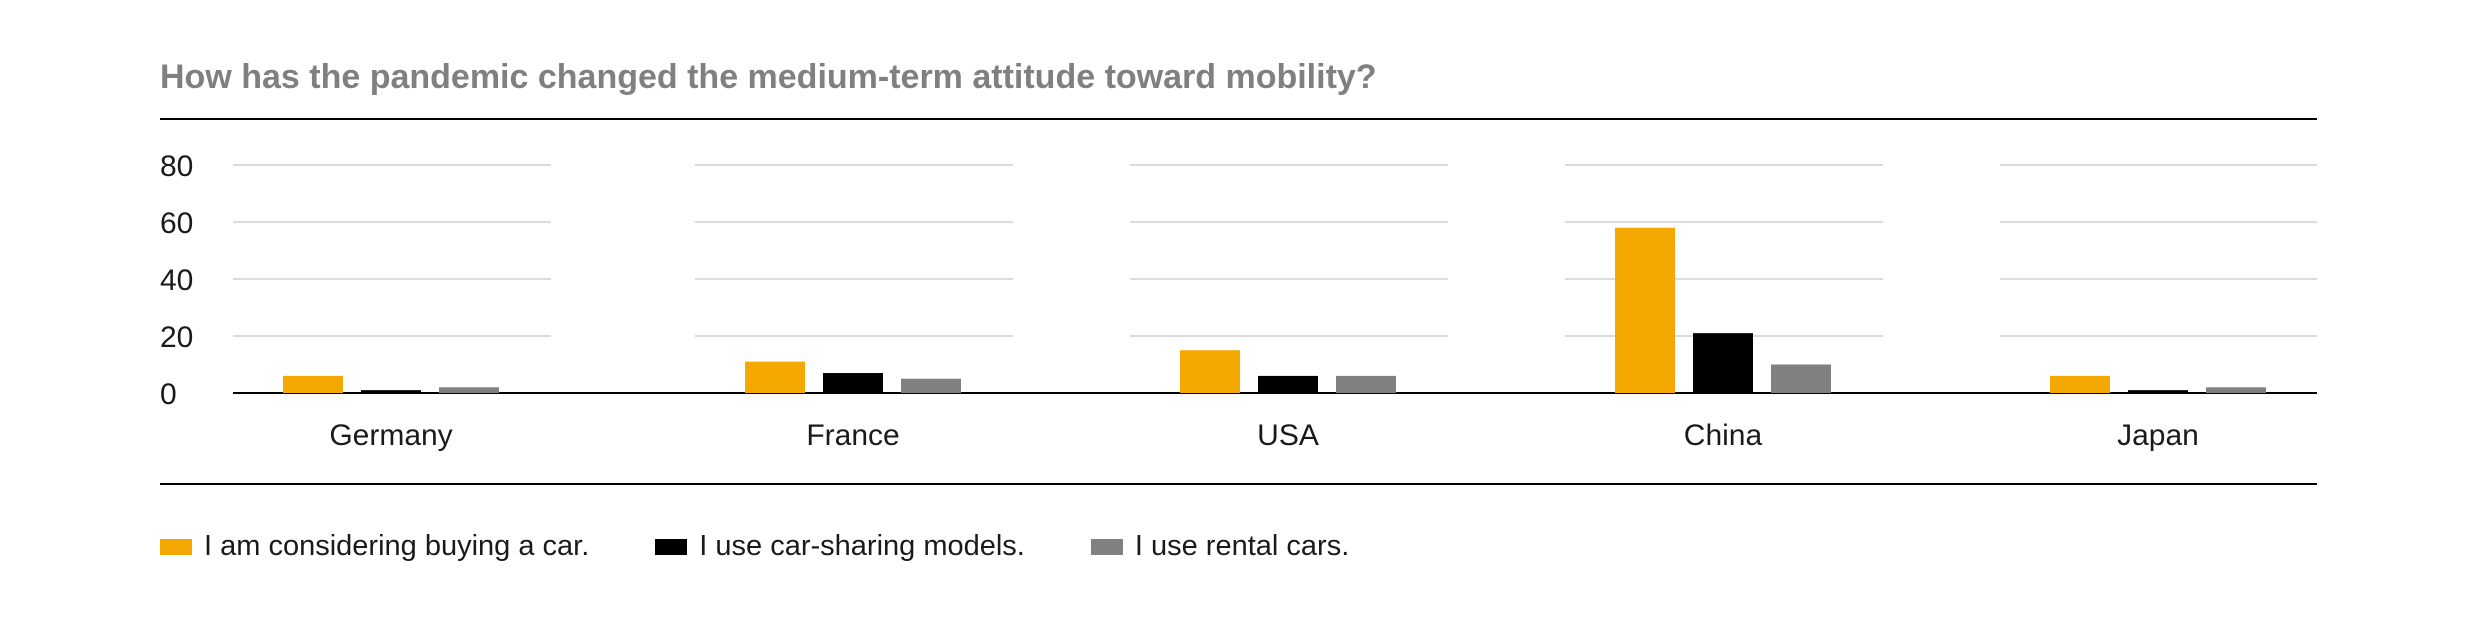 The image size is (2477, 628). What do you see at coordinates (671, 546) in the screenshot?
I see `legend-swatch-car-sharing` at bounding box center [671, 546].